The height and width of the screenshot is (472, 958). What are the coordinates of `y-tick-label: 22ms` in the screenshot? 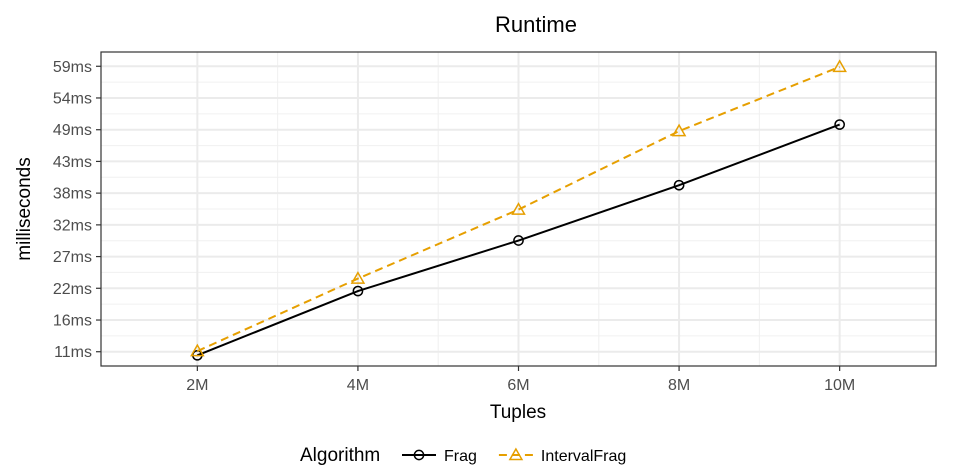 It's located at (72, 289).